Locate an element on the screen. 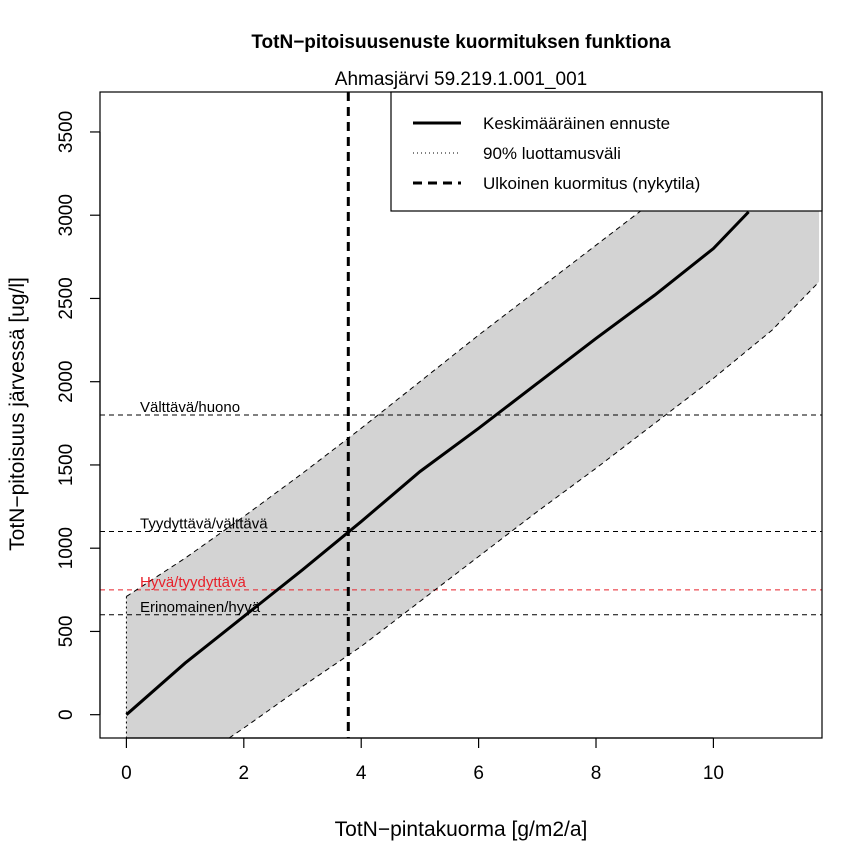 This screenshot has height=856, width=867. x-tick-label: 8 is located at coordinates (596, 773).